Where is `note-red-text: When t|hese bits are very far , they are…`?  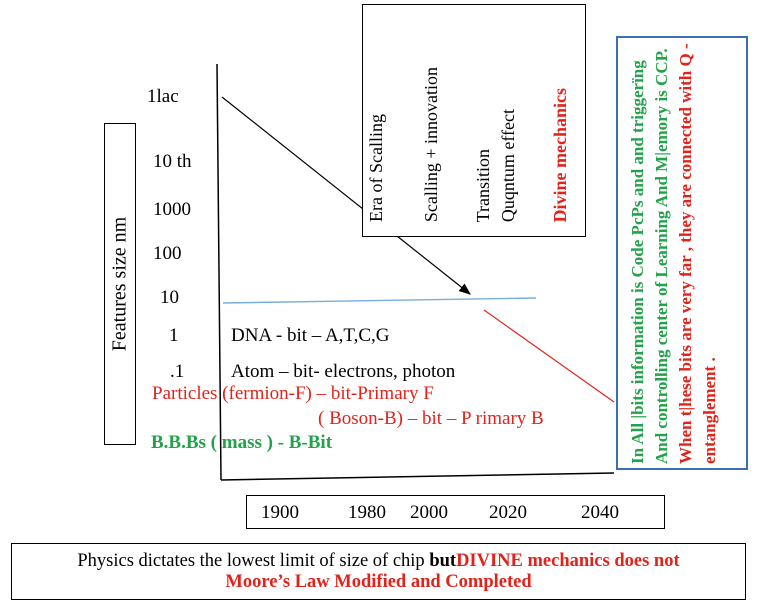 note-red-text: When t|hese bits are very far , they are… is located at coordinates (697, 253).